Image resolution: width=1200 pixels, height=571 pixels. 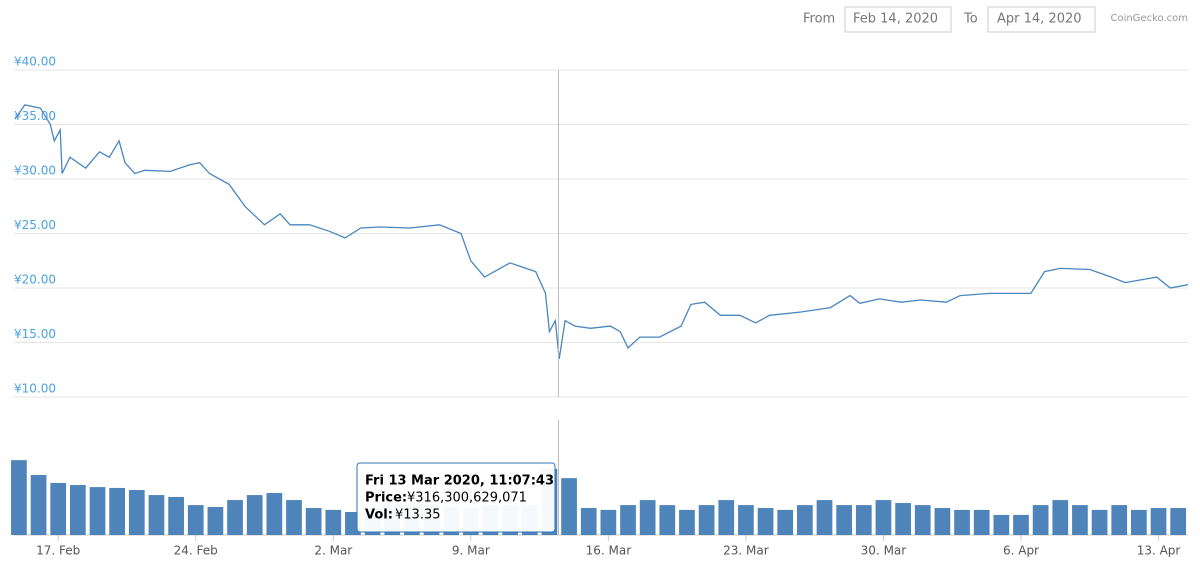 I want to click on x-tick-label: 6. Apr, so click(x=1021, y=551).